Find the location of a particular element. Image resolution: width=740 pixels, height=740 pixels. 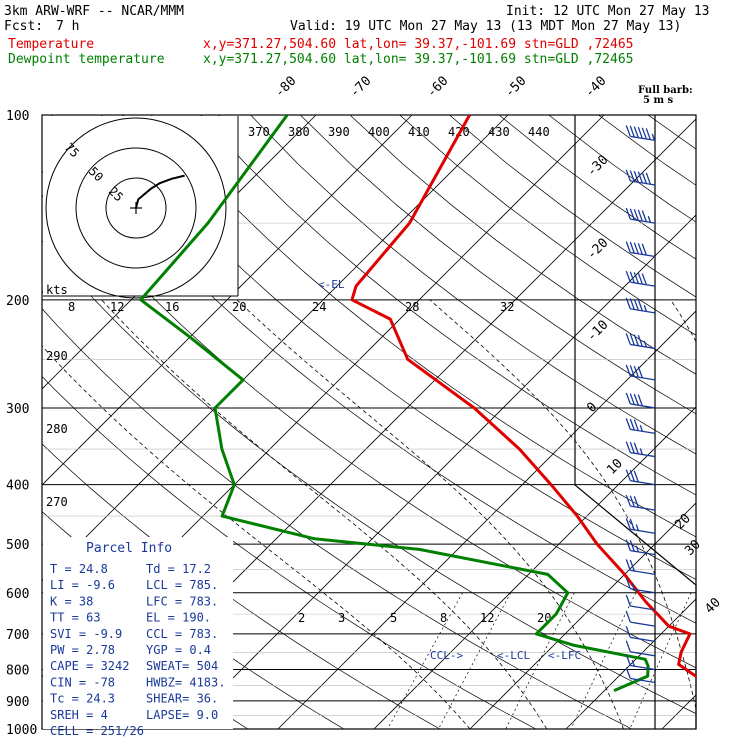

hodograph-speed-label: 8 is located at coordinates (71, 307).